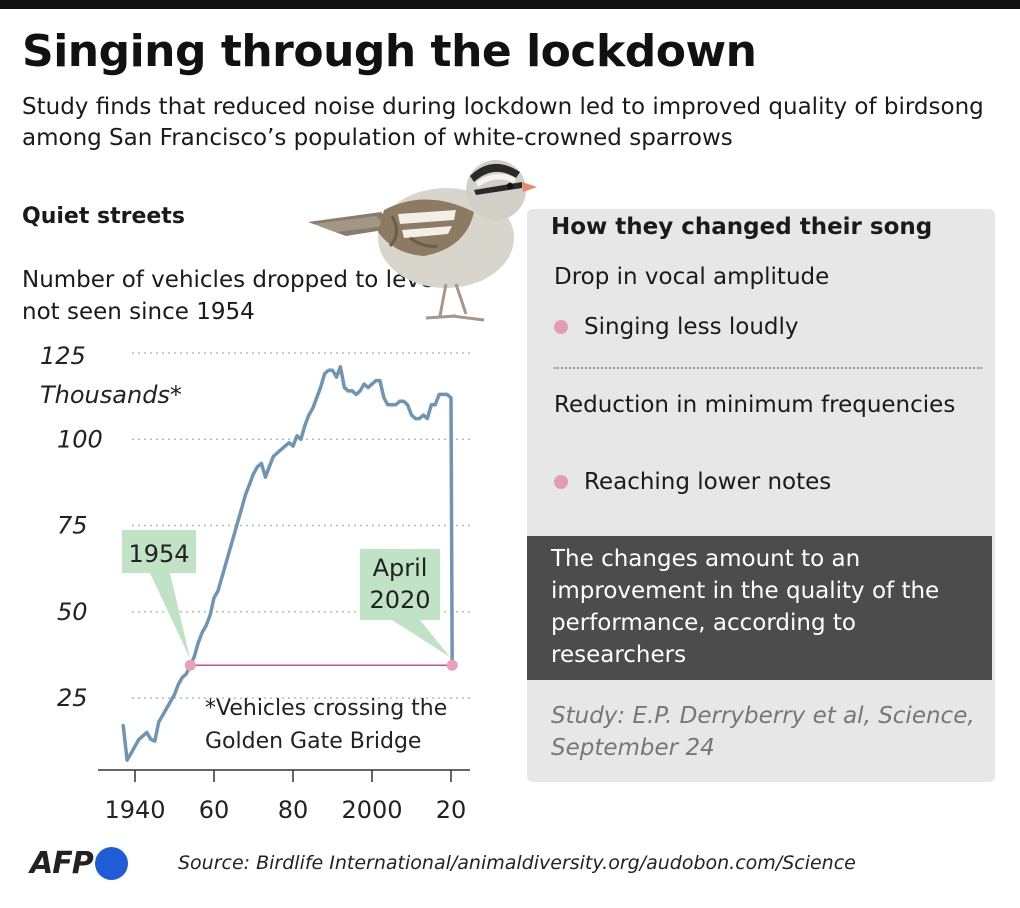 Image resolution: width=1020 pixels, height=908 pixels. I want to click on y-tick-label-100: 100, so click(80, 439).